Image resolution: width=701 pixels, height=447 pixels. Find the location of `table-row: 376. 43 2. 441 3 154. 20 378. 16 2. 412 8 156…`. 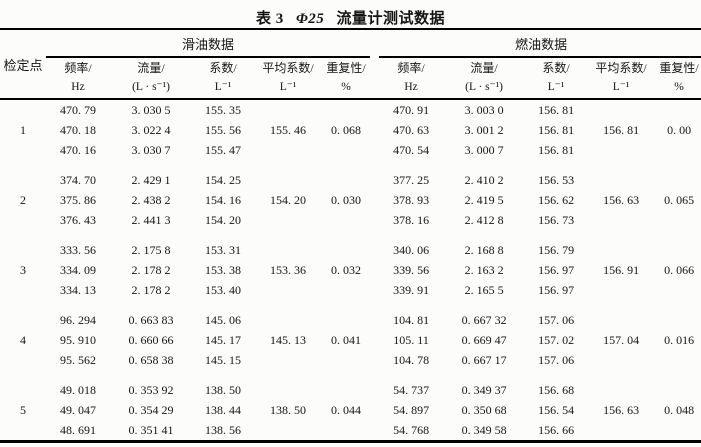

table-row: 376. 43 2. 441 3 154. 20 378. 16 2. 412 8 156… is located at coordinates (350, 220).